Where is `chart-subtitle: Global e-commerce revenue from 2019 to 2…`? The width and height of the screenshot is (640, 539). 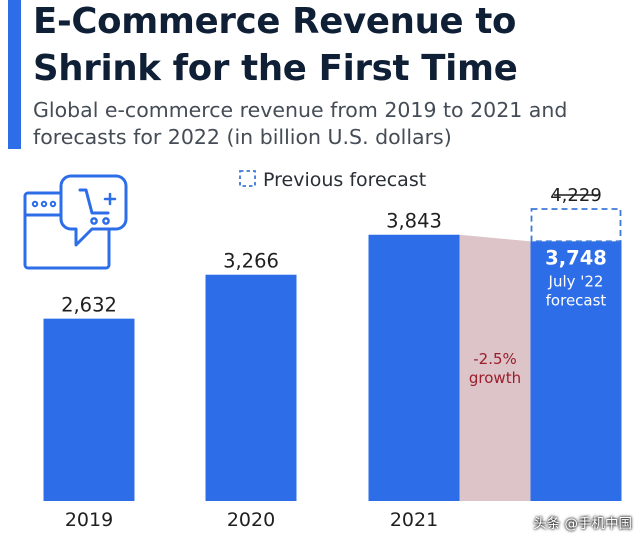
chart-subtitle: Global e-commerce revenue from 2019 to 2… is located at coordinates (300, 123).